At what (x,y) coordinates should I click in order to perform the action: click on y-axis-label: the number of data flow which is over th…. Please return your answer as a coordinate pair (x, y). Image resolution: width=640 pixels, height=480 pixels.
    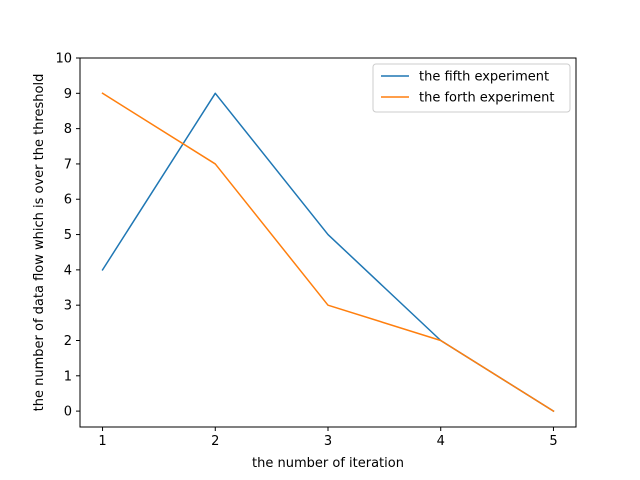
    Looking at the image, I should click on (39, 243).